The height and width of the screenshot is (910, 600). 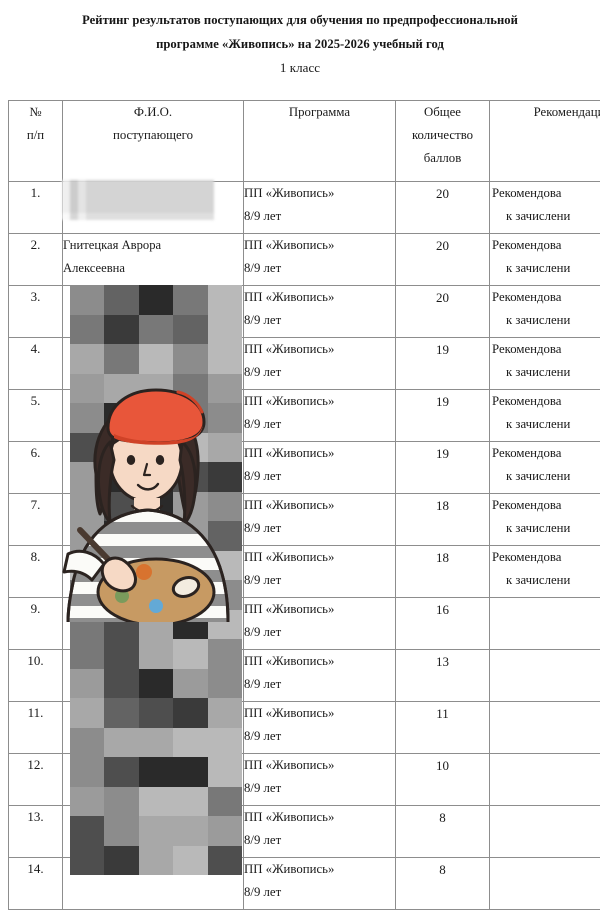 I want to click on title-line-3: 1 класс, so click(x=300, y=68).